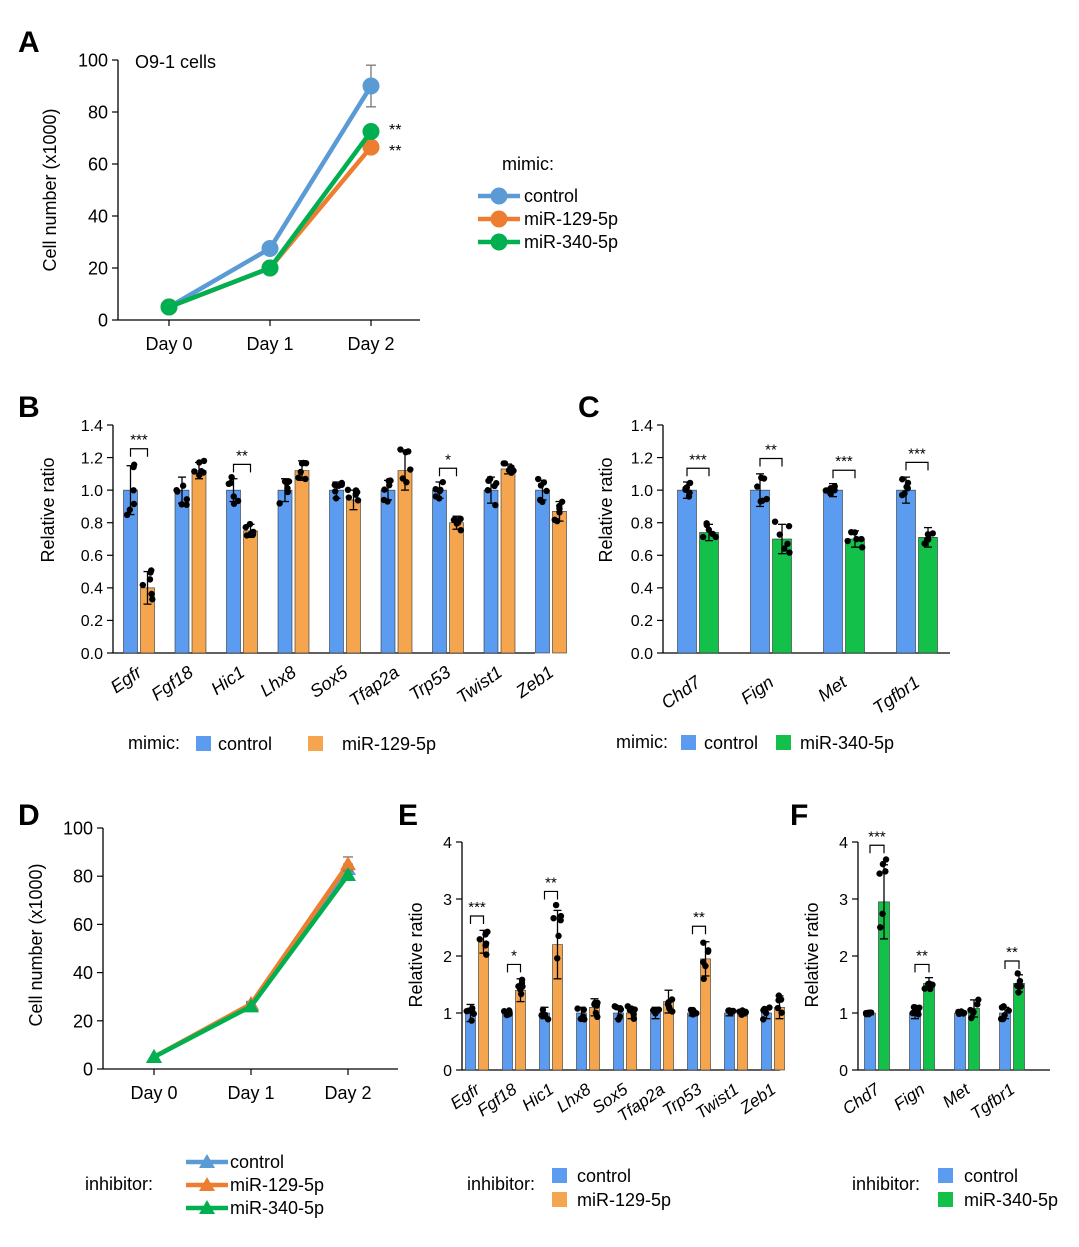 The height and width of the screenshot is (1247, 1079). Describe the element at coordinates (832, 688) in the screenshot. I see `x-tick-label: Met` at that location.